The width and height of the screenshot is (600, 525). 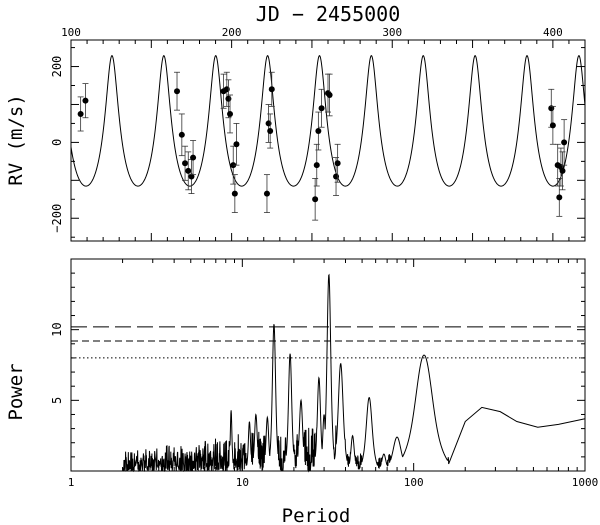 I want to click on rv-x-tick-label: 400, so click(x=553, y=32).